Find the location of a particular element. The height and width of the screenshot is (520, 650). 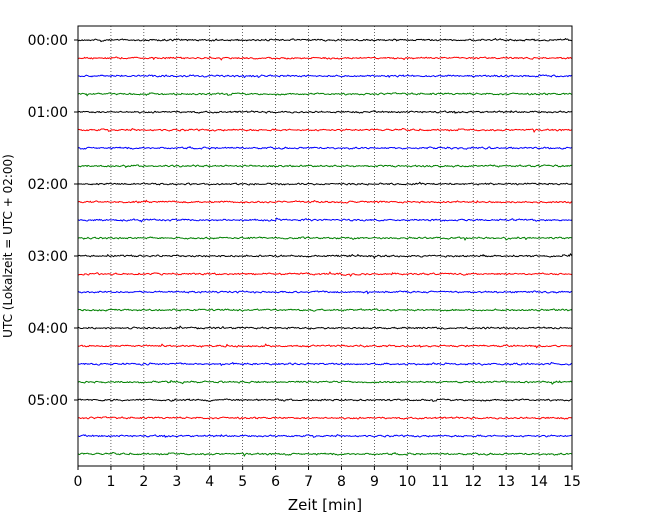

x-tick-label: 0 is located at coordinates (78, 482).